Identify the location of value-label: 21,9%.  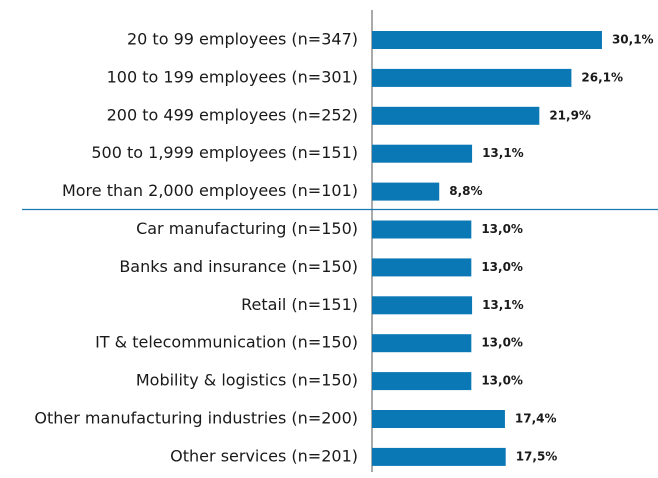
(570, 115).